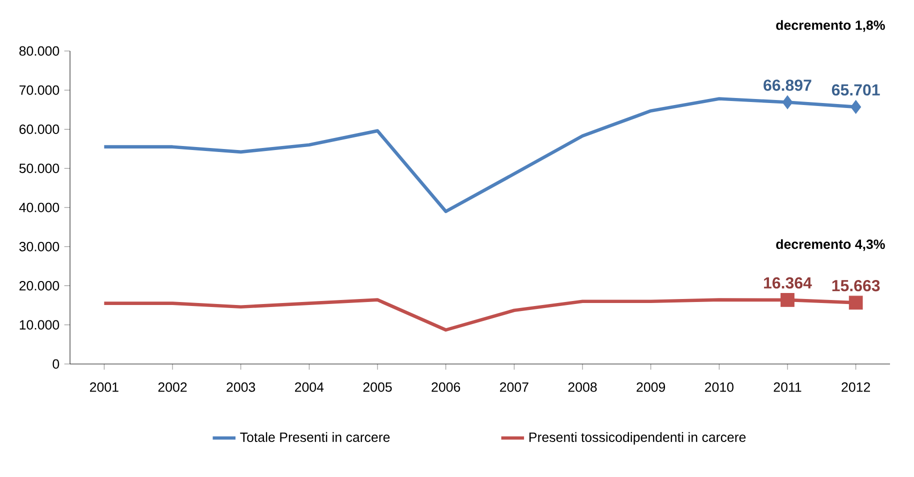 This screenshot has width=914, height=477. I want to click on x-tick-label: 2007, so click(514, 387).